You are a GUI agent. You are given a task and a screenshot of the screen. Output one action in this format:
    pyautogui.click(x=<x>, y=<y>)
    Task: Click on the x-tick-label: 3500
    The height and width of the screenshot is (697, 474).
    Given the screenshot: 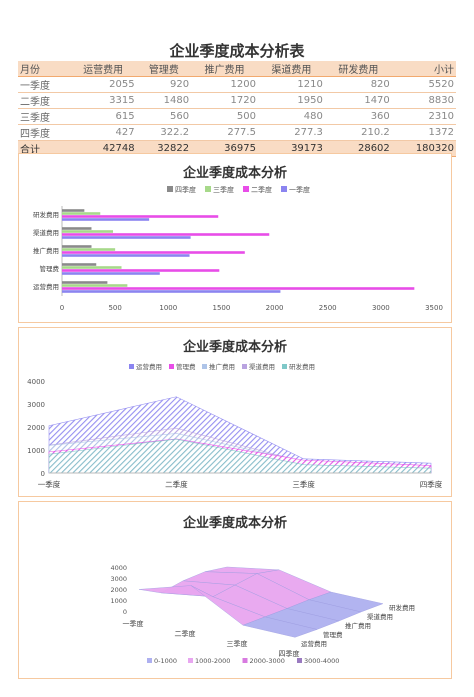 What is the action you would take?
    pyautogui.click(x=434, y=308)
    